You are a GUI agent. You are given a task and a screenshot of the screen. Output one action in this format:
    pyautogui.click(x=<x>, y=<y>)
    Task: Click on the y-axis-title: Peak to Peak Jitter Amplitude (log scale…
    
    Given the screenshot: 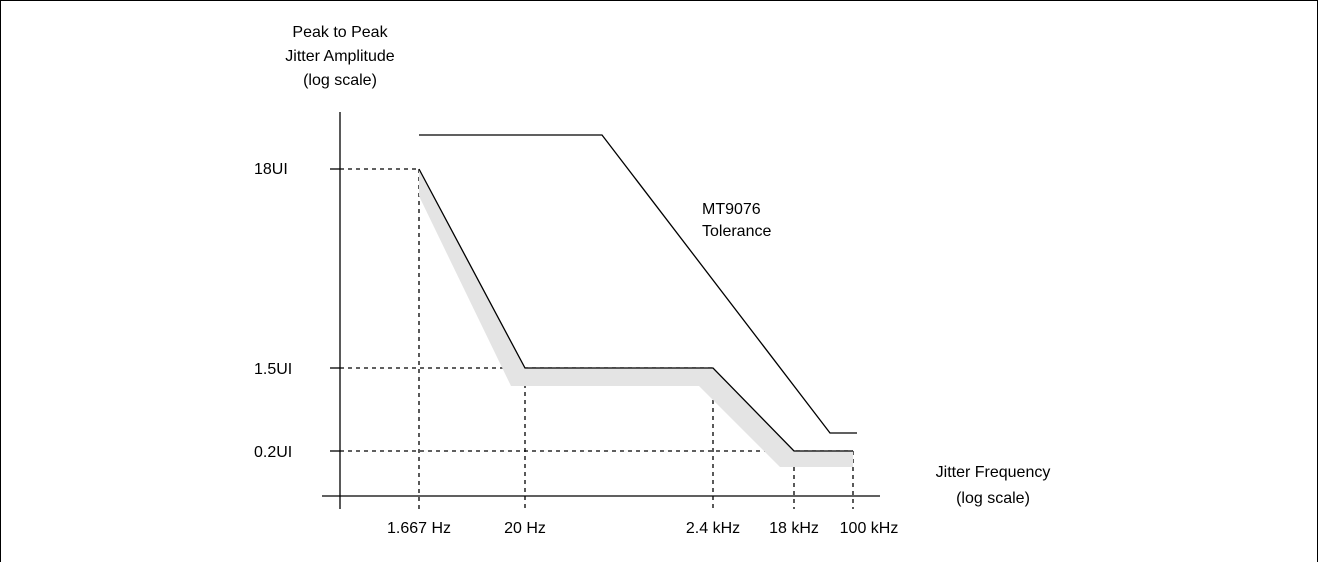 What is the action you would take?
    pyautogui.click(x=339, y=56)
    